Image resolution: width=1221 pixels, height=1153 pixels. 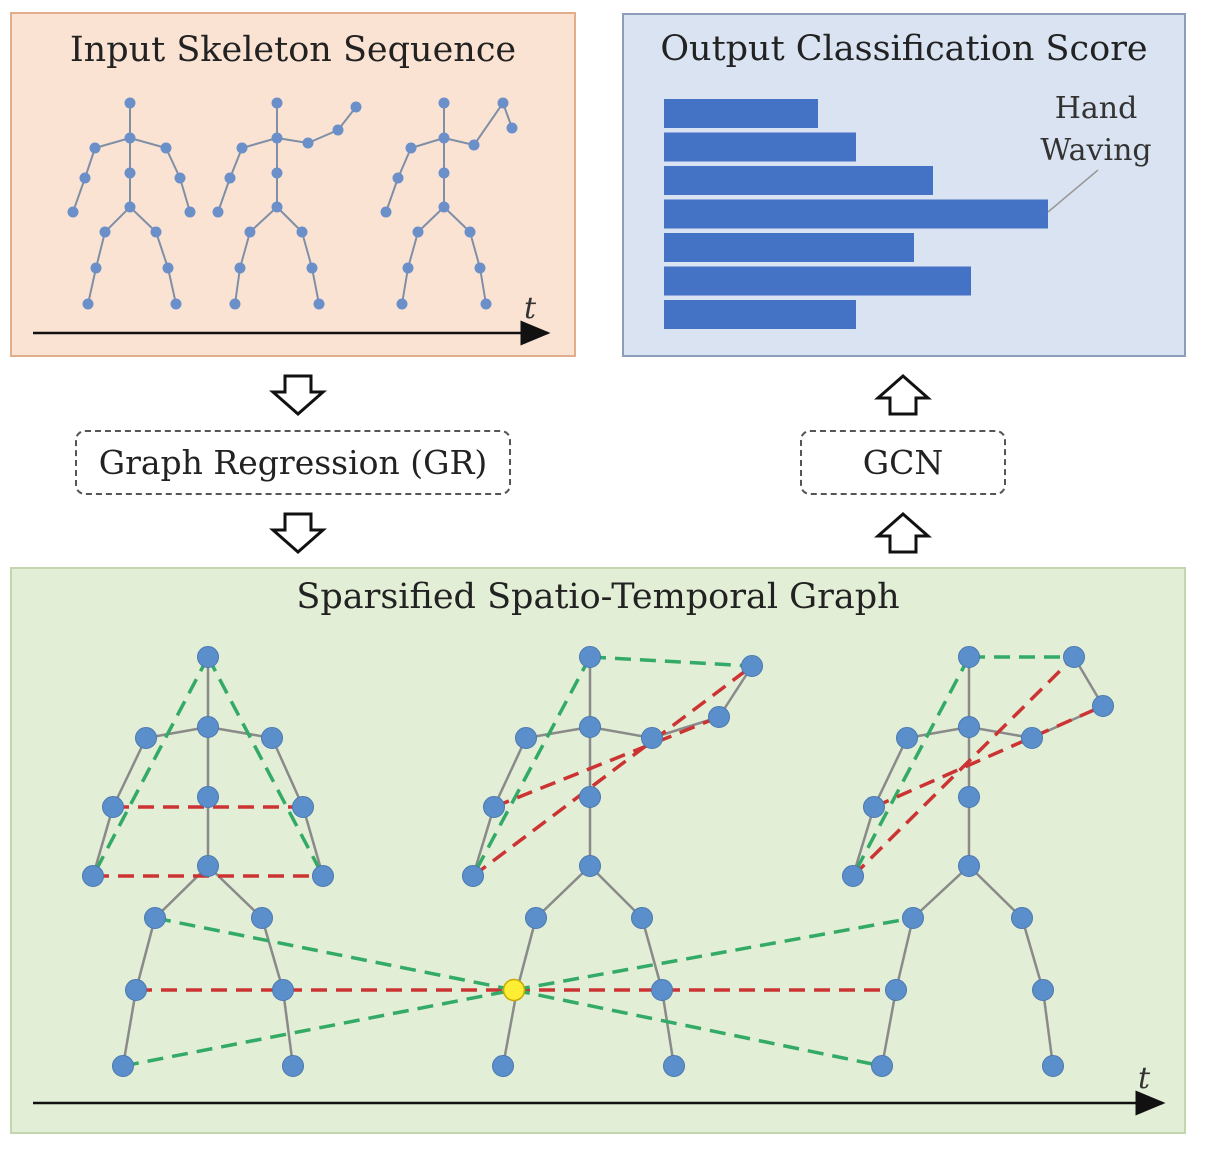 I want to click on graph-panel-title: Sparsified Spatio-Temporal Graph, so click(x=598, y=597).